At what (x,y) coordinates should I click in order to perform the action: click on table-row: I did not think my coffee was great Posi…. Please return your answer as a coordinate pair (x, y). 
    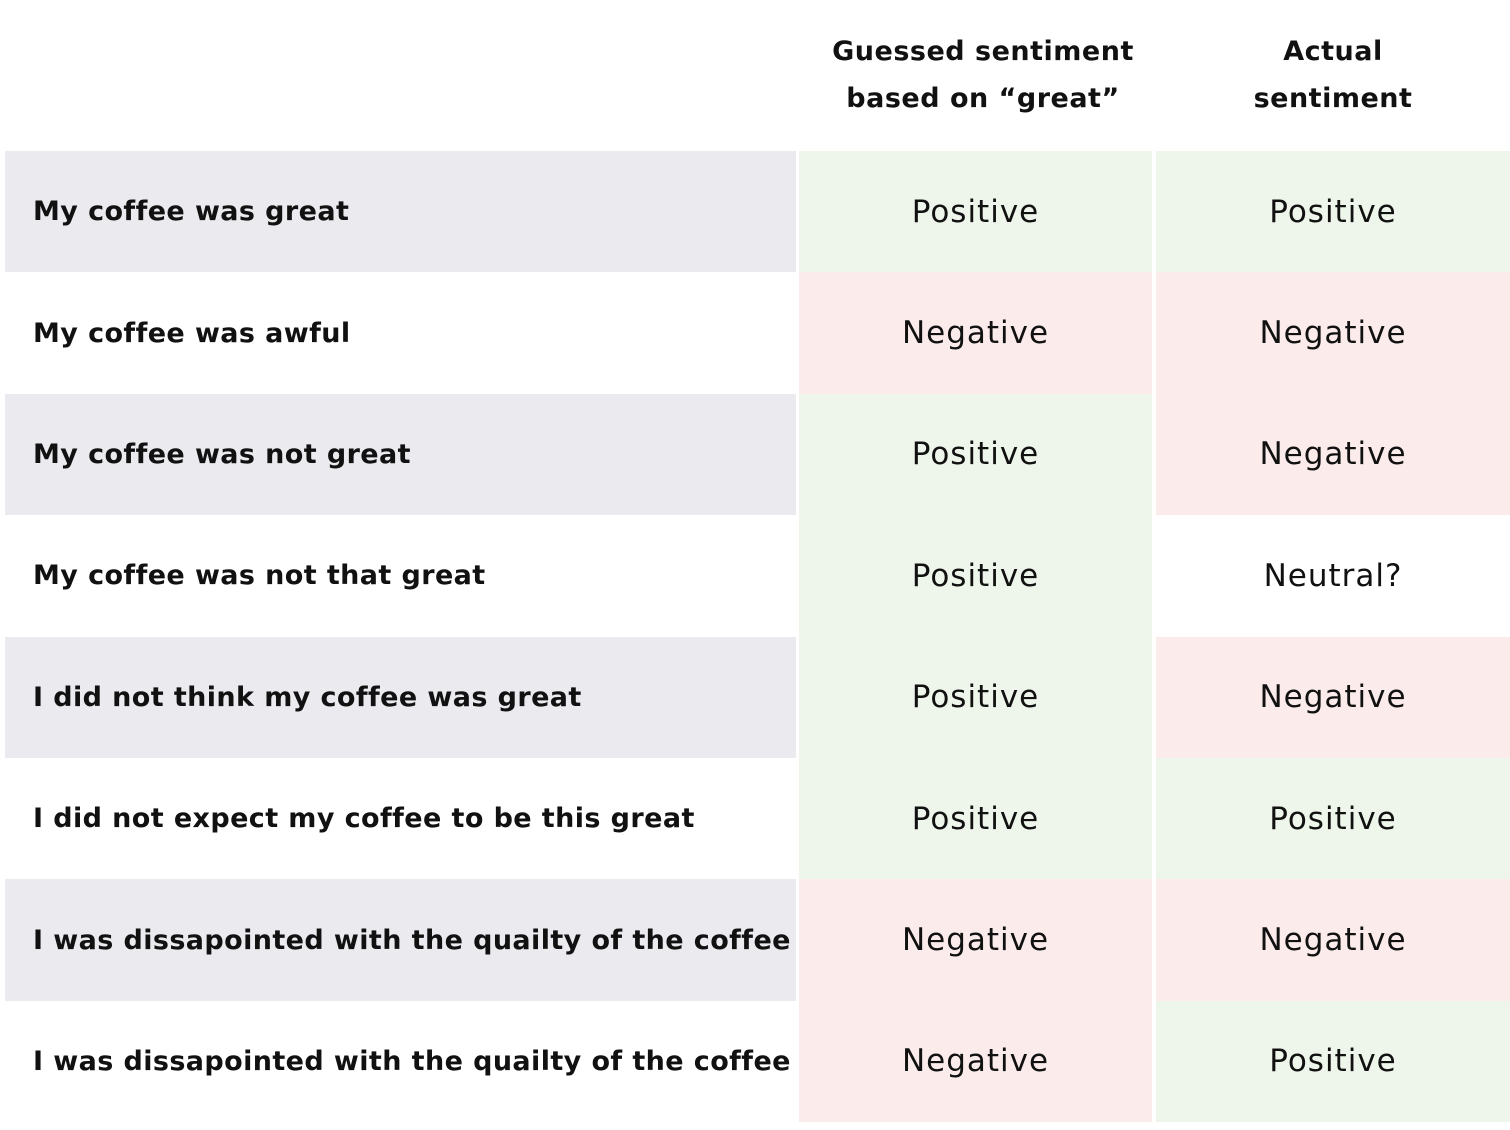
    Looking at the image, I should click on (755, 697).